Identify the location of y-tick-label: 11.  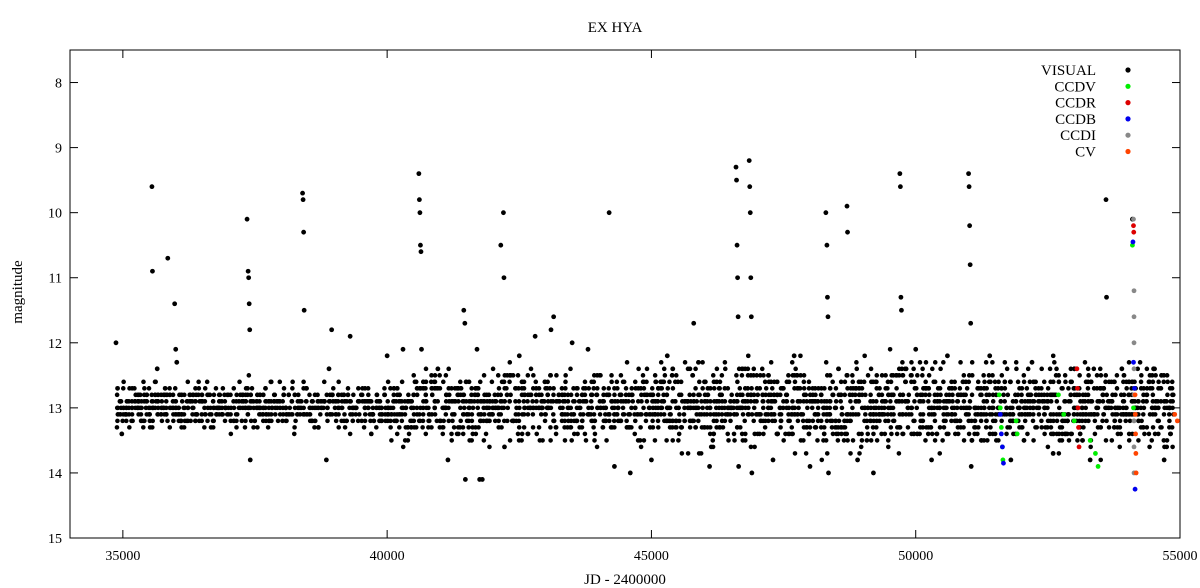
(55, 279).